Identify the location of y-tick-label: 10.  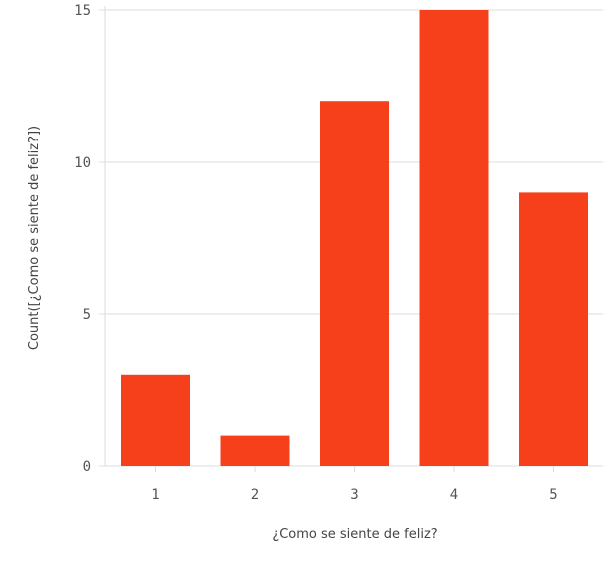
(82, 163).